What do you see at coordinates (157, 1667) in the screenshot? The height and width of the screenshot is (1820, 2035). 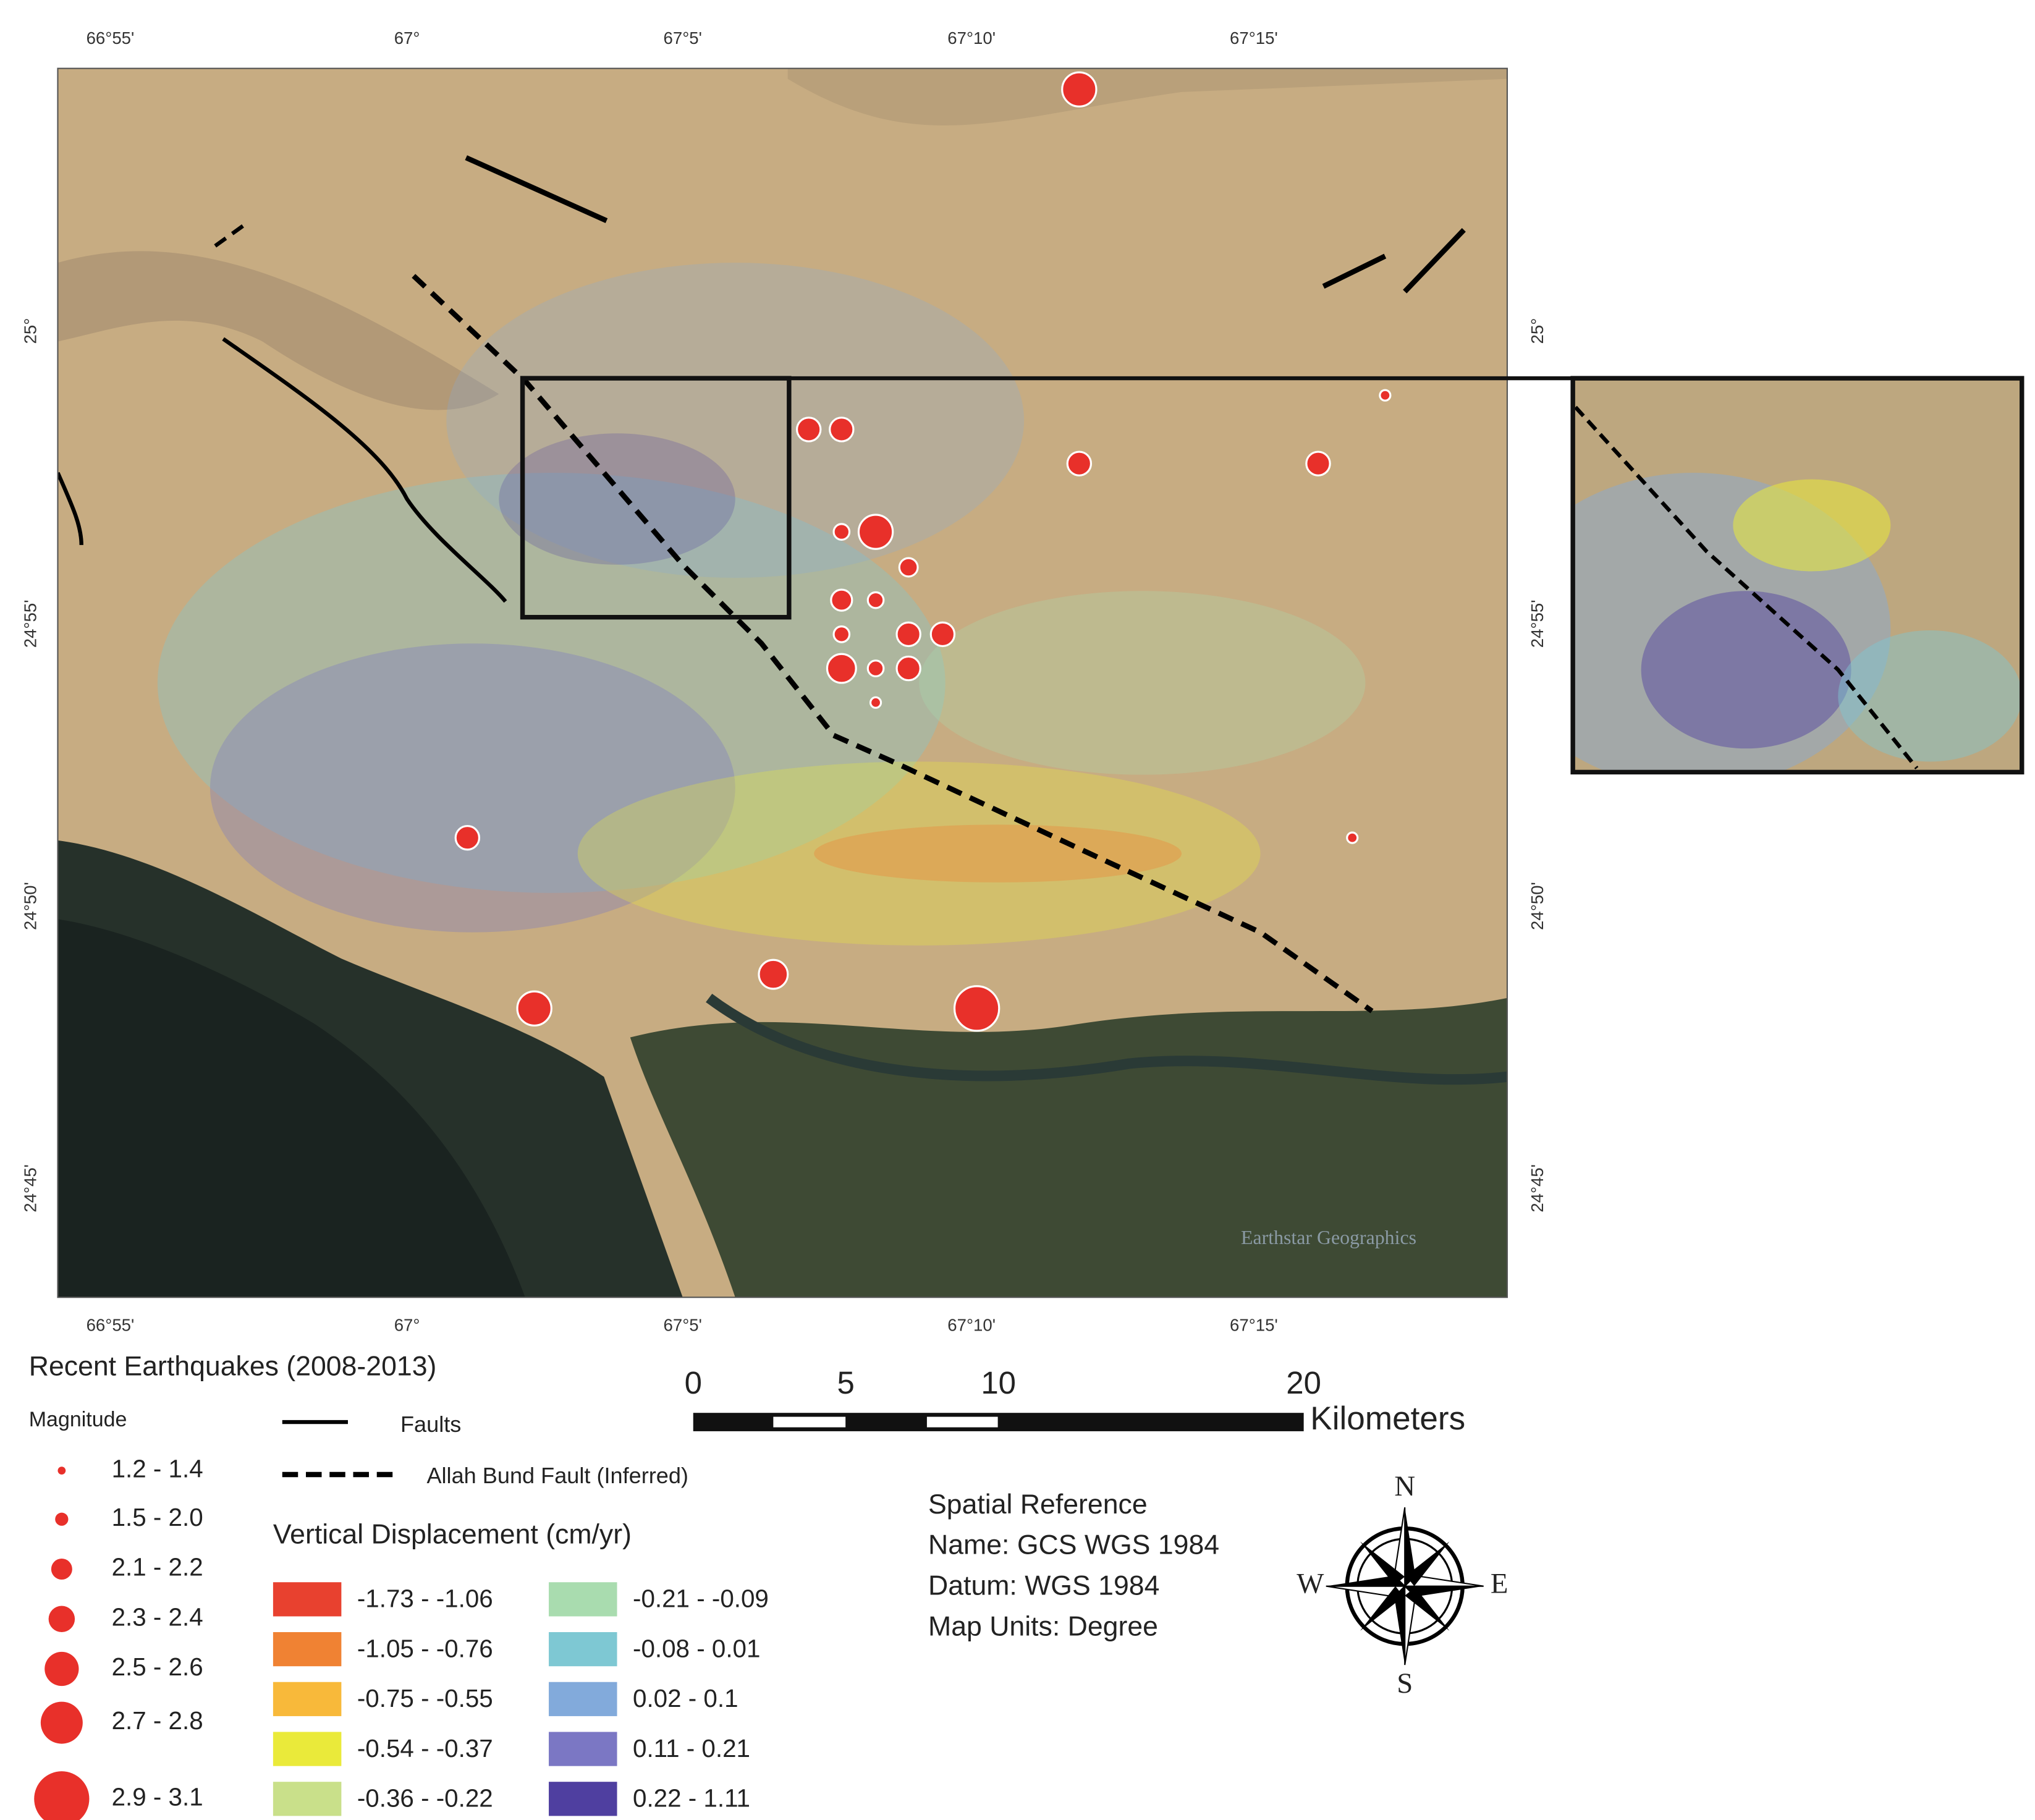 I see `magnitude-label: 2.5 - 2.6` at bounding box center [157, 1667].